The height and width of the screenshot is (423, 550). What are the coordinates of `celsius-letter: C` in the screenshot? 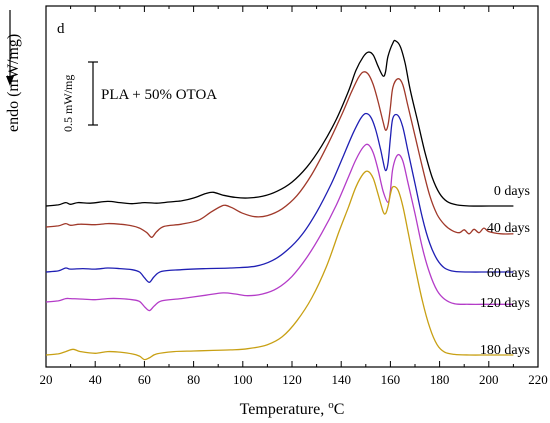 It's located at (339, 409).